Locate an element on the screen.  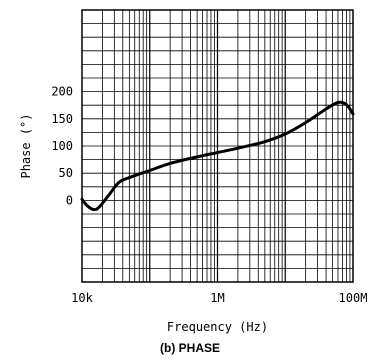
y-tick-label: 150 is located at coordinates (62, 119).